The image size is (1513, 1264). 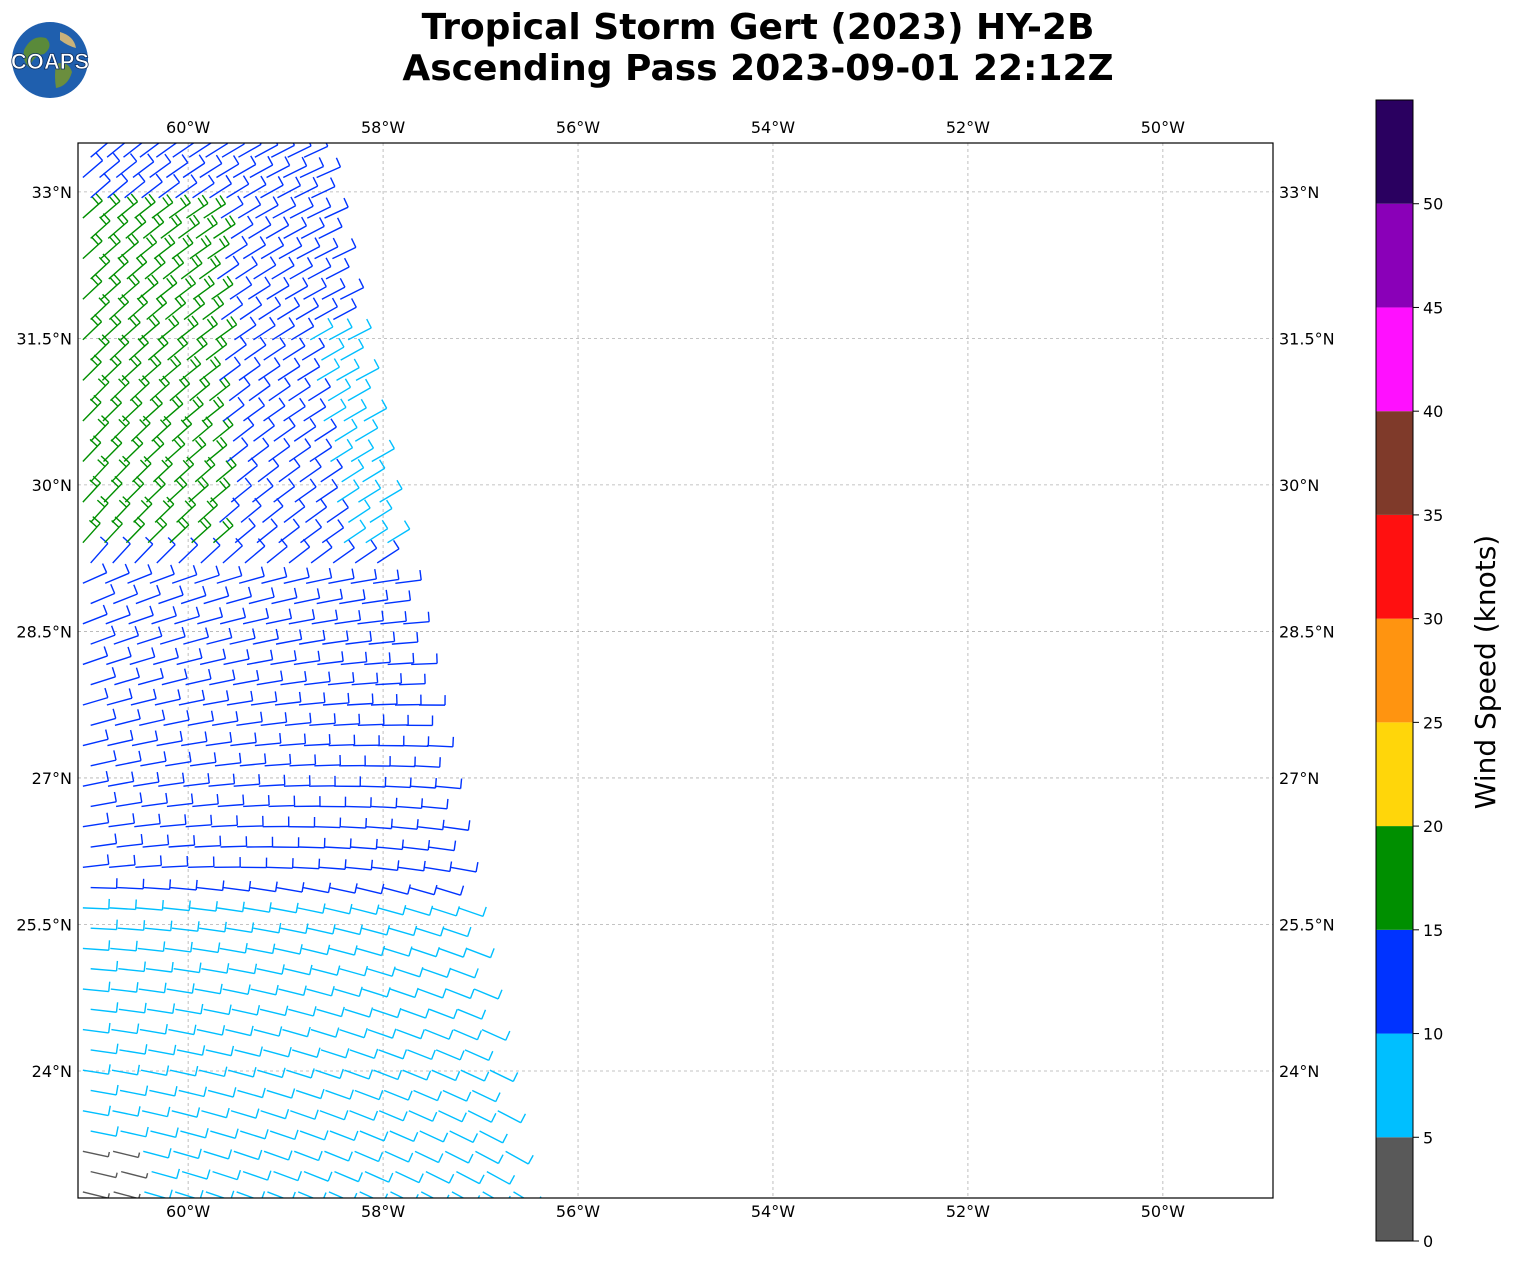 I want to click on lat-tick-label-left: 33°N, so click(x=52, y=192).